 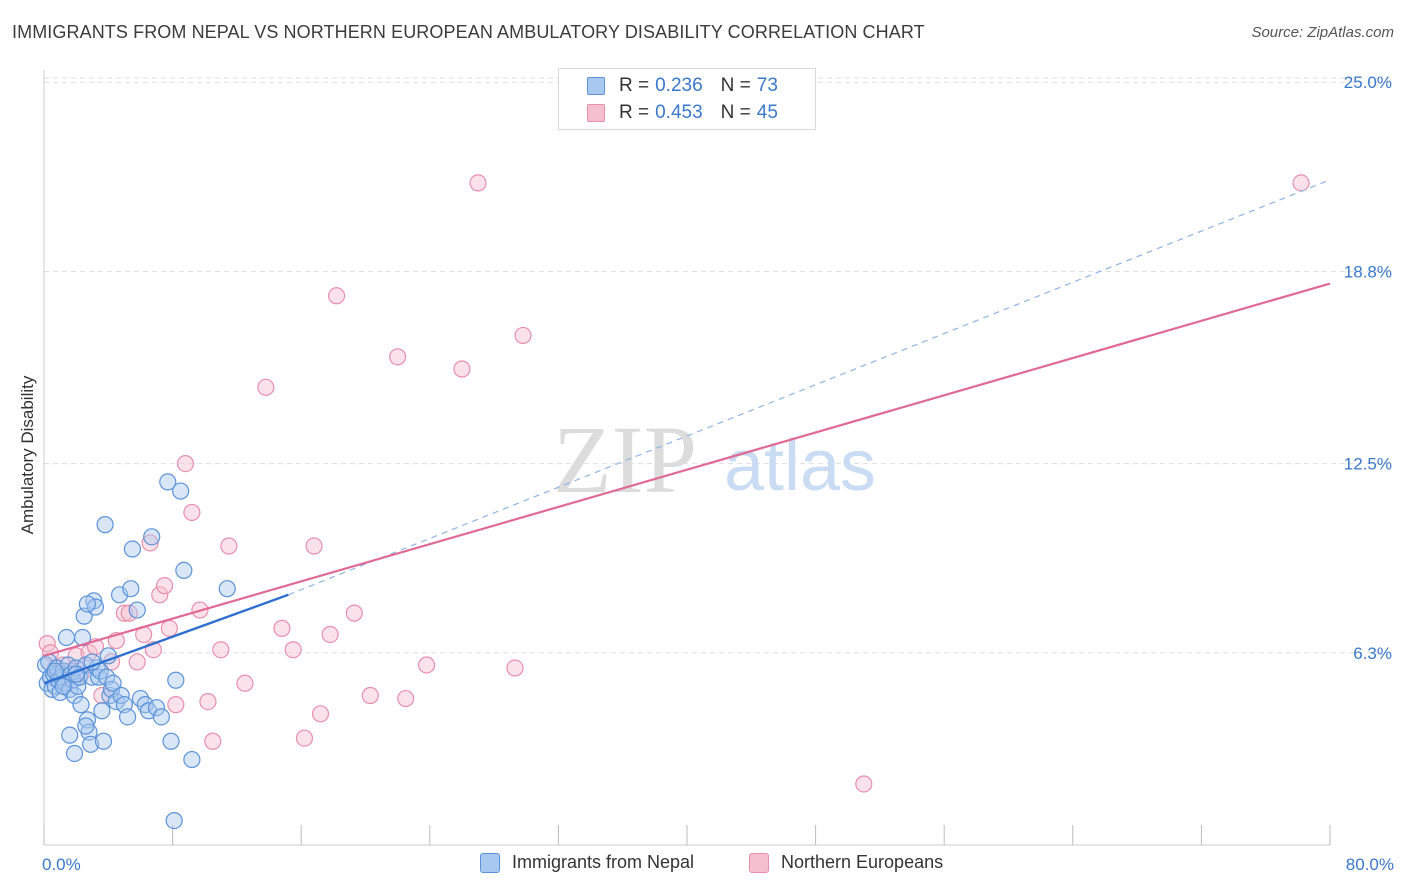 What do you see at coordinates (166, 639) in the screenshot?
I see `trend-line-nepal` at bounding box center [166, 639].